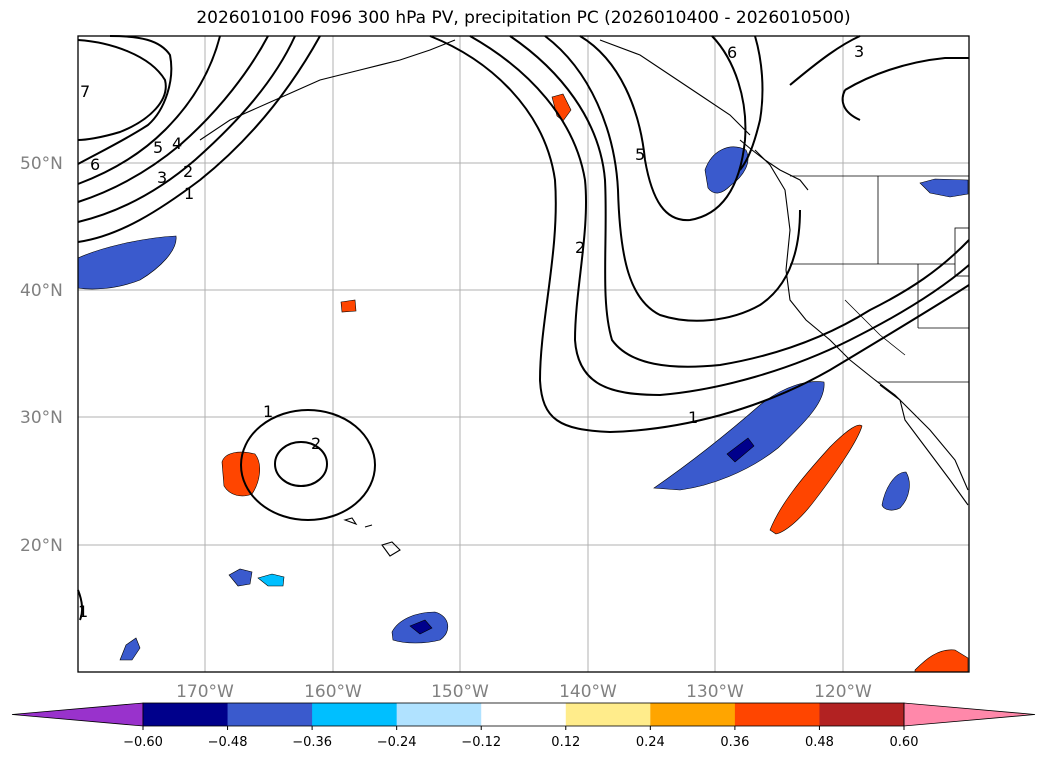 The width and height of the screenshot is (1047, 765). I want to click on lon-label: 130°W, so click(715, 692).